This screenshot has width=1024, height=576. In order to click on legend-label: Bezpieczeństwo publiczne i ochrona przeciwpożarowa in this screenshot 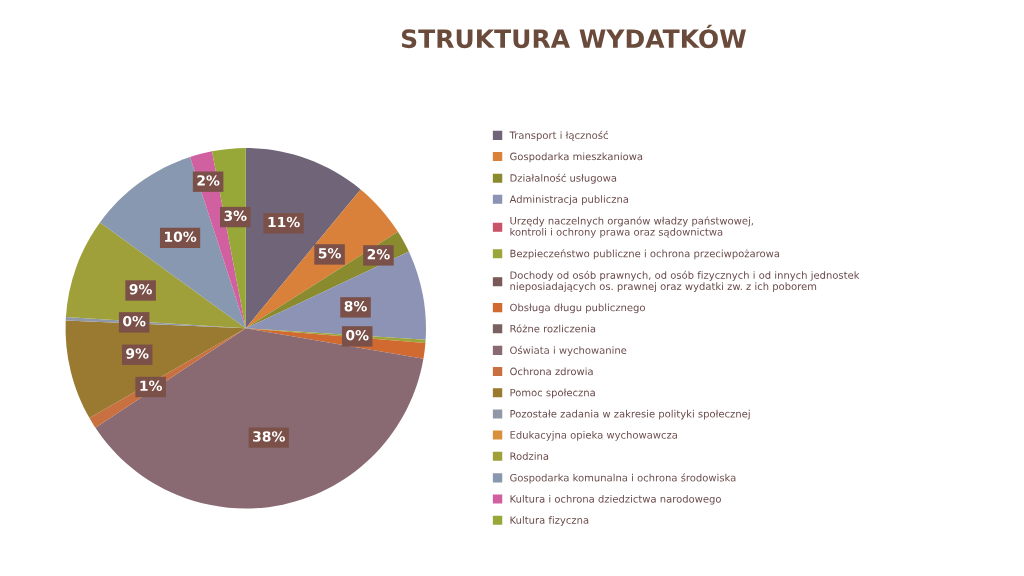, I will do `click(645, 254)`.